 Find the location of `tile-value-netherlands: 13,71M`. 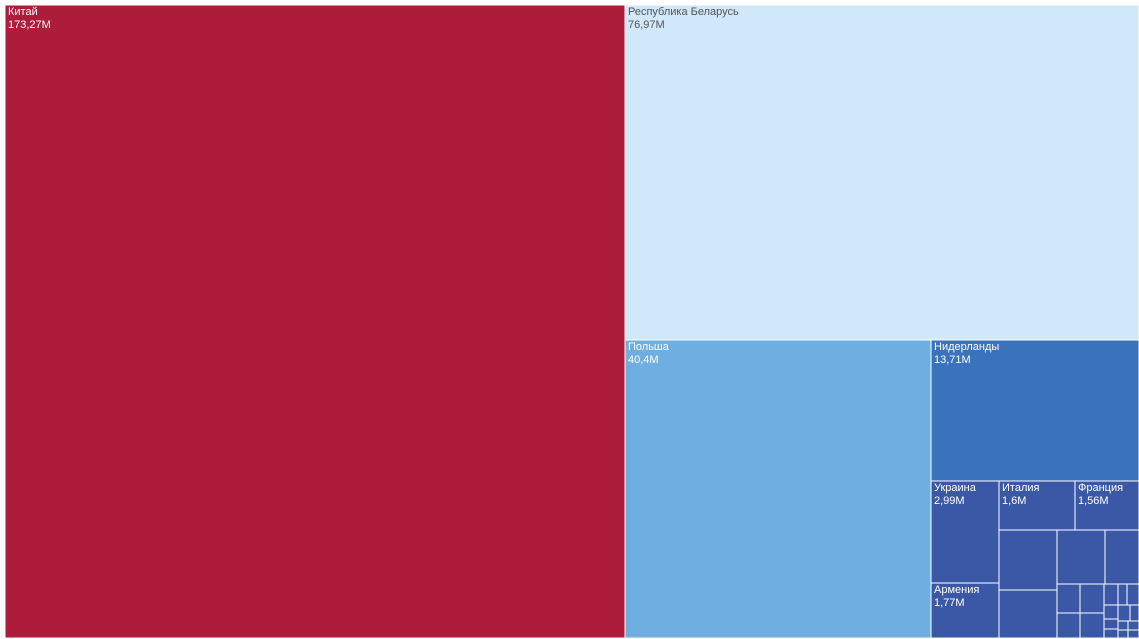

tile-value-netherlands: 13,71M is located at coordinates (952, 360).